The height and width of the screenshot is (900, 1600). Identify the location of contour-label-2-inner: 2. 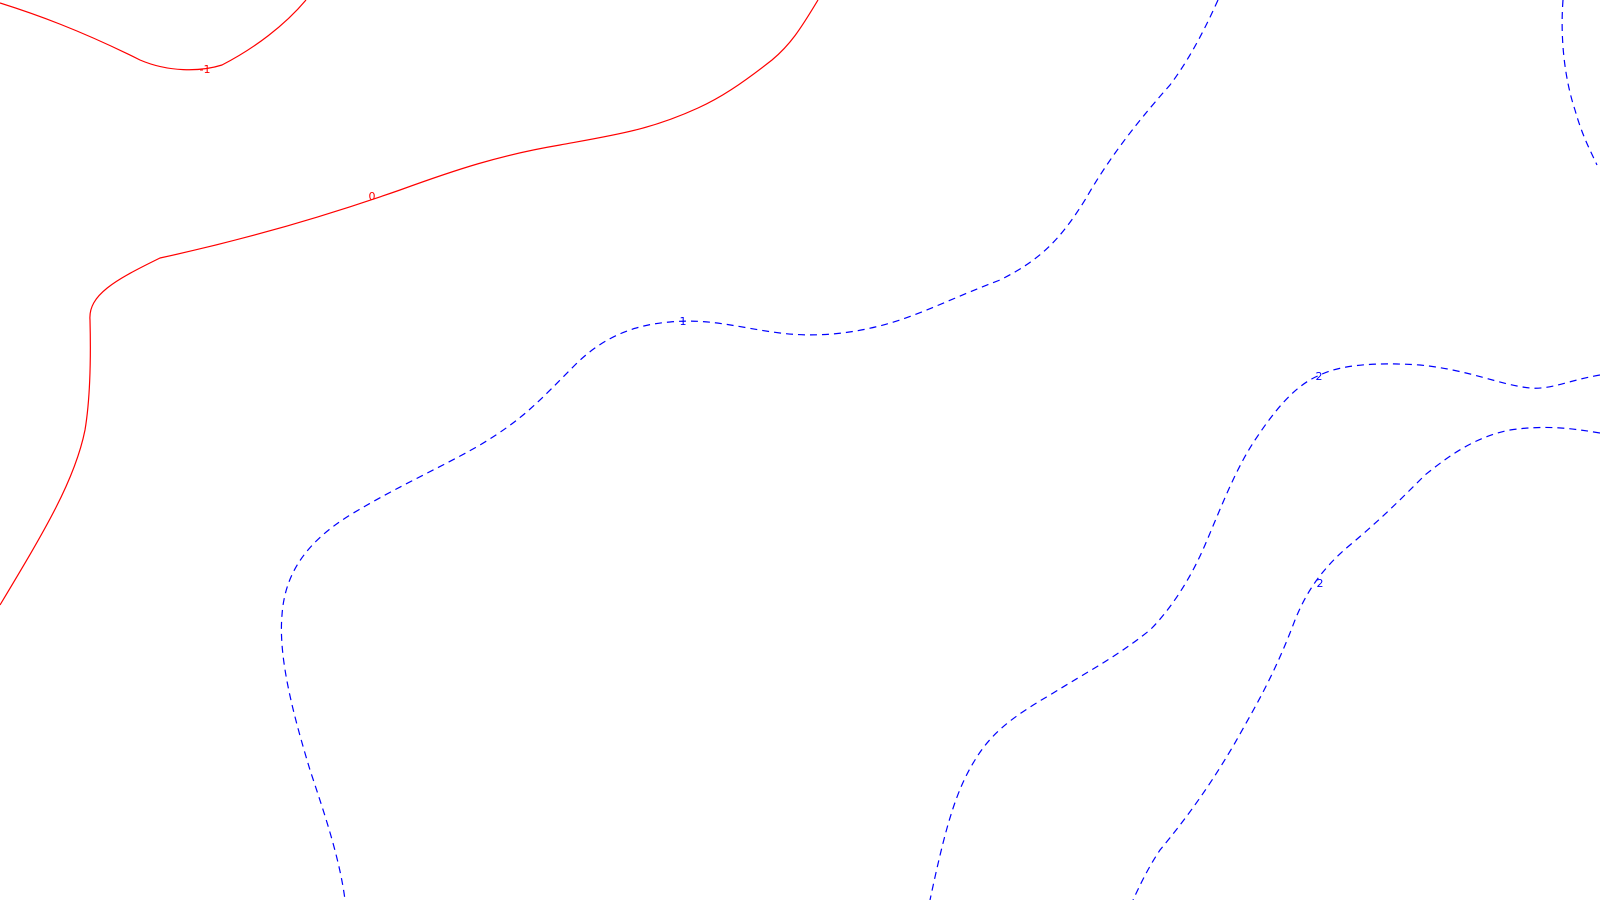
(1319, 376).